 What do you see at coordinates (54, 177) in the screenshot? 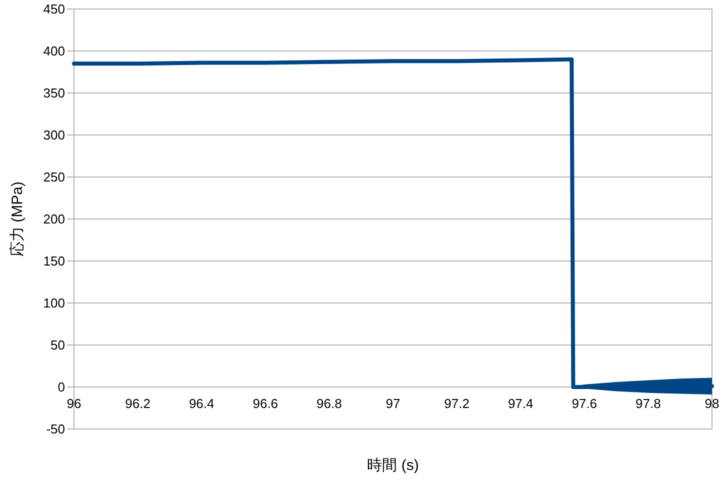
I see `y-tick-label: 250` at bounding box center [54, 177].